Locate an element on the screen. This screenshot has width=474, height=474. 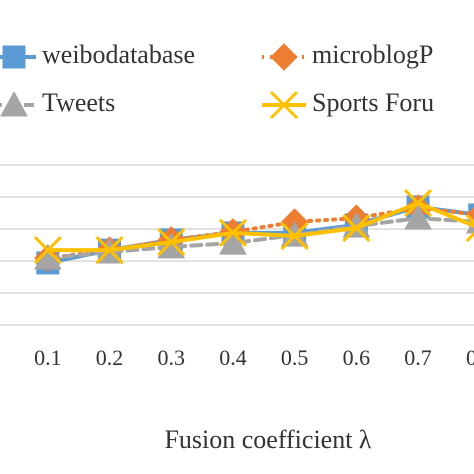
x-axis-title: Fusion coefficient λ is located at coordinates (267, 439).